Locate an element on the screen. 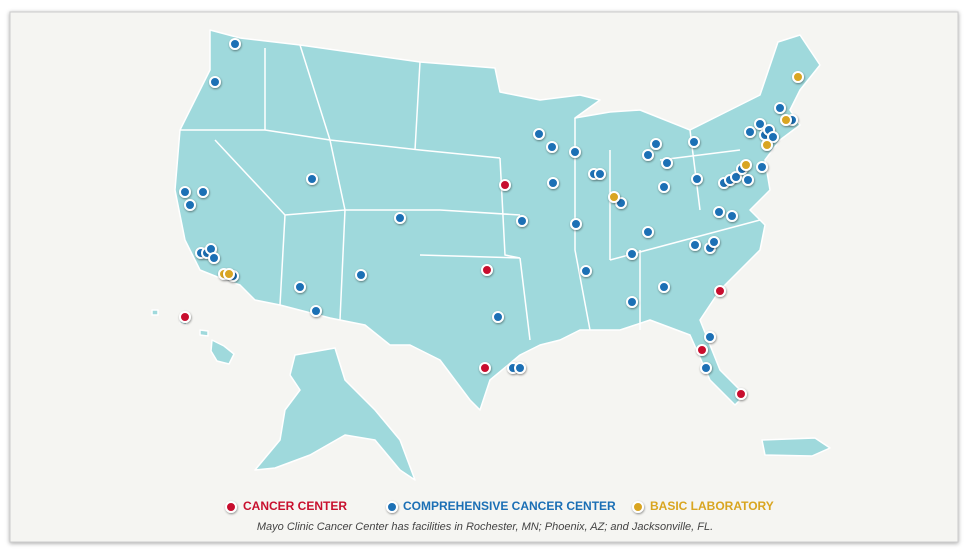 Image resolution: width=970 pixels, height=555 pixels. legend-label: BASIC LABORATORY is located at coordinates (712, 506).